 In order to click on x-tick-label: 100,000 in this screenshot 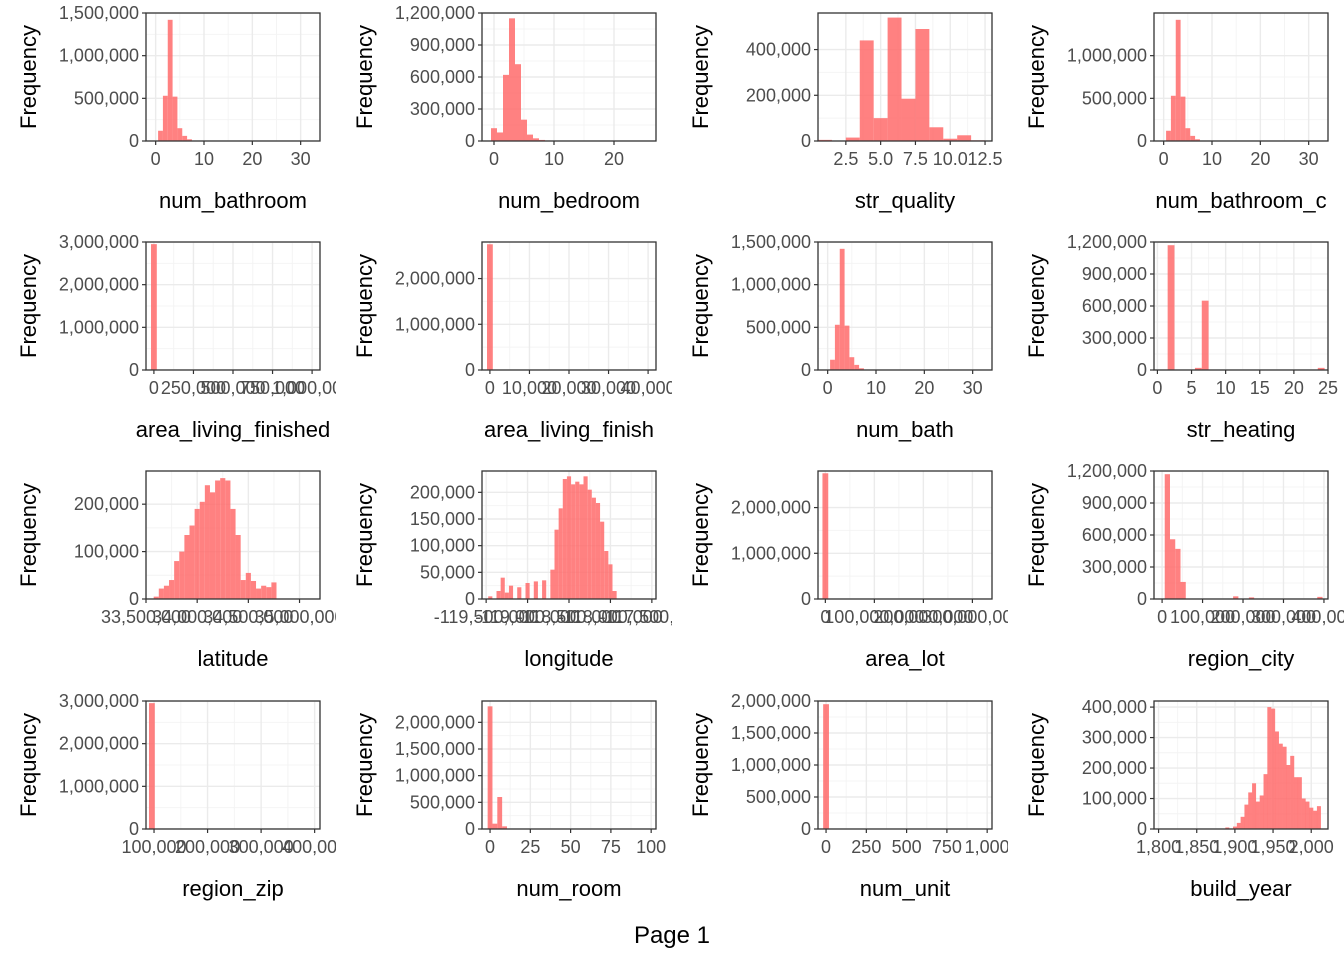, I will do `click(153, 847)`.